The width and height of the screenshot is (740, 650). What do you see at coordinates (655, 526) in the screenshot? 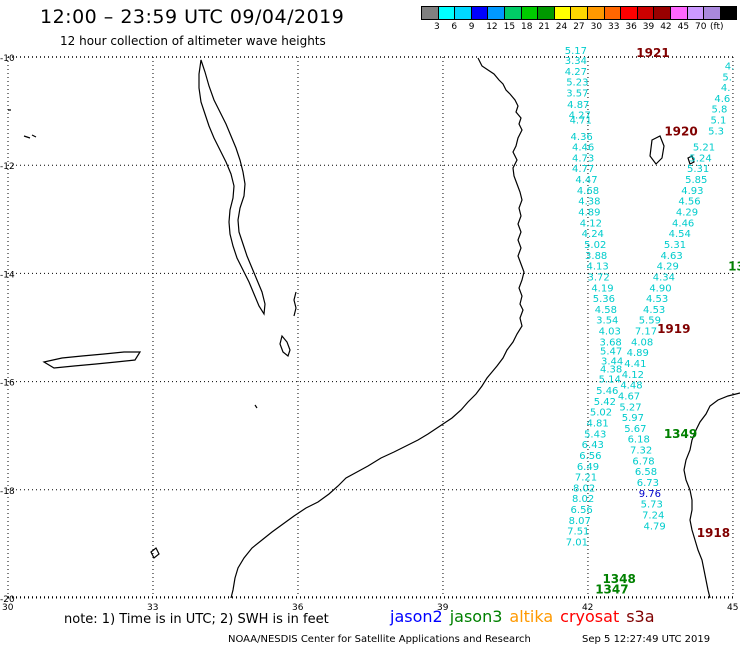
I see `swh-value: 4.79` at bounding box center [655, 526].